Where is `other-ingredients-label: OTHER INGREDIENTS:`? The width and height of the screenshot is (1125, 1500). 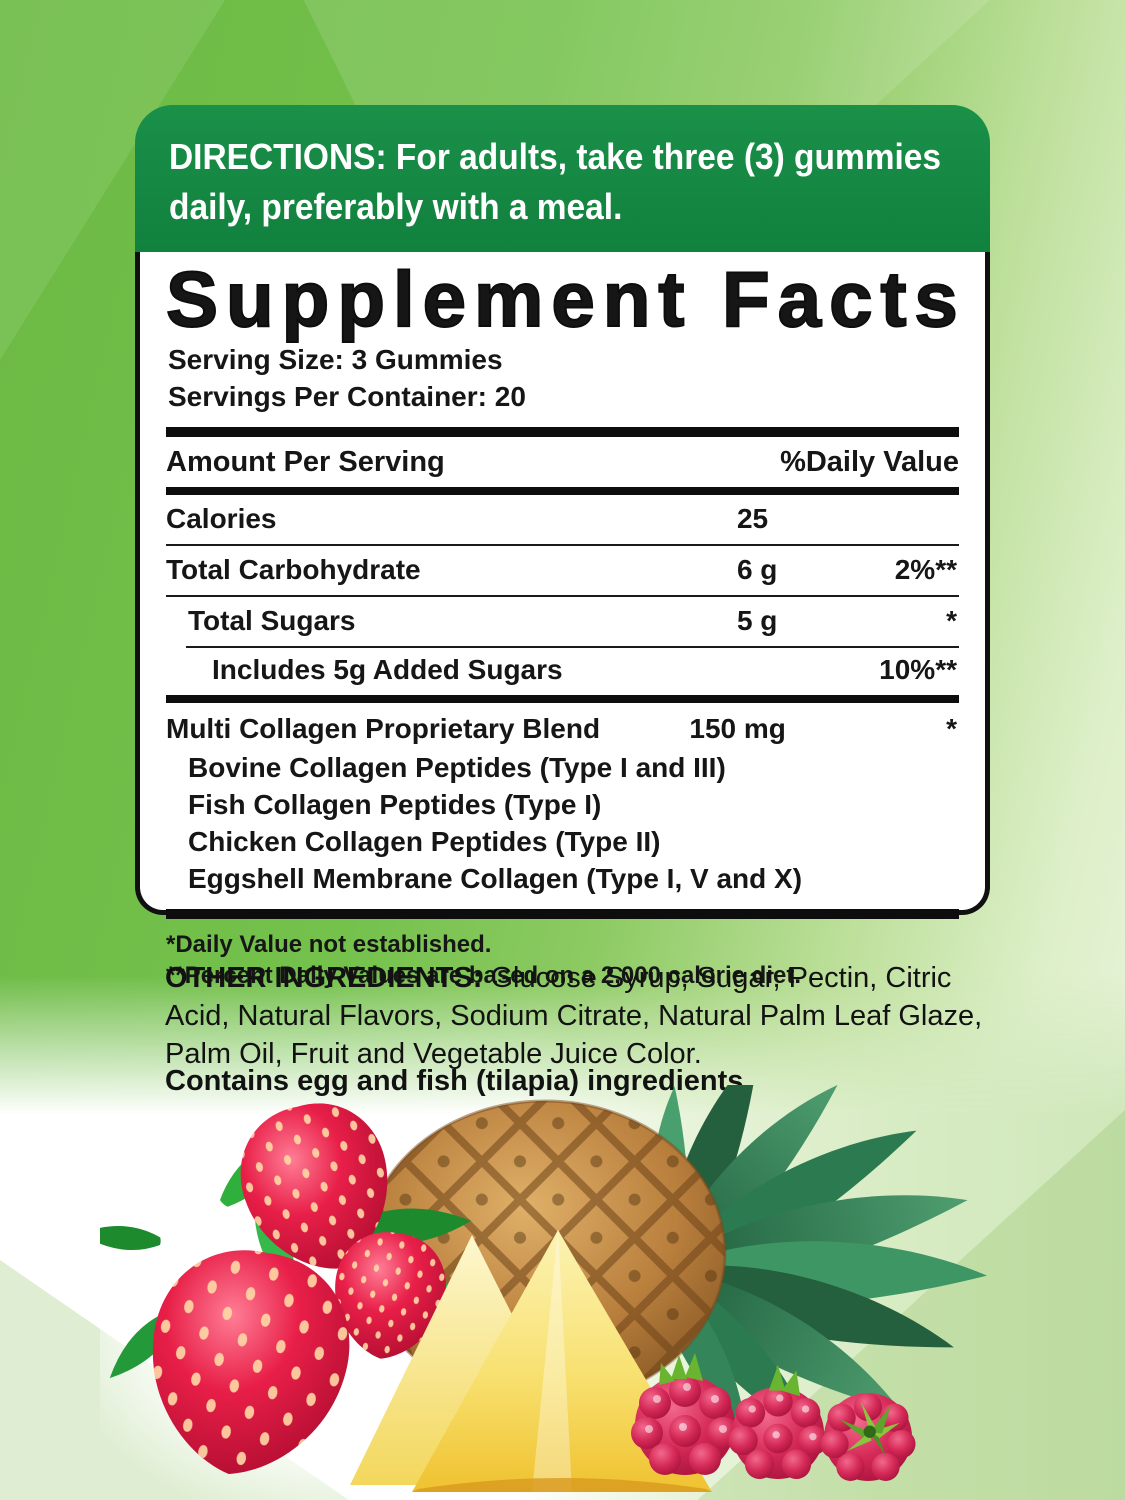 other-ingredients-label: OTHER INGREDIENTS: is located at coordinates (324, 978).